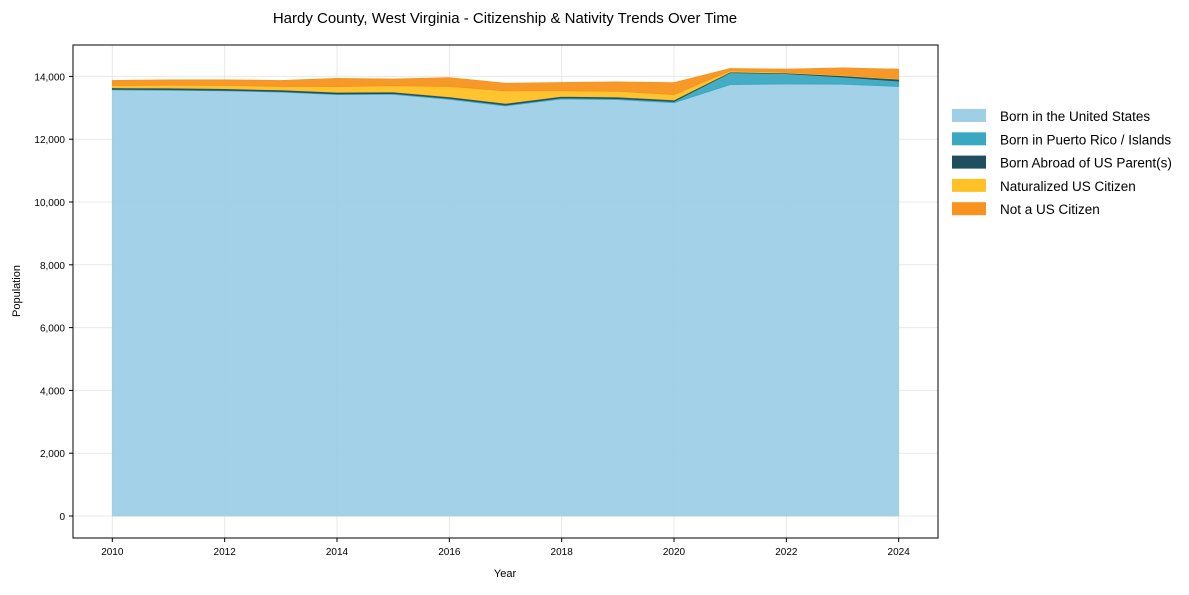  Describe the element at coordinates (1085, 139) in the screenshot. I see `legend-label: Born in Puerto Rico / Islands` at that location.